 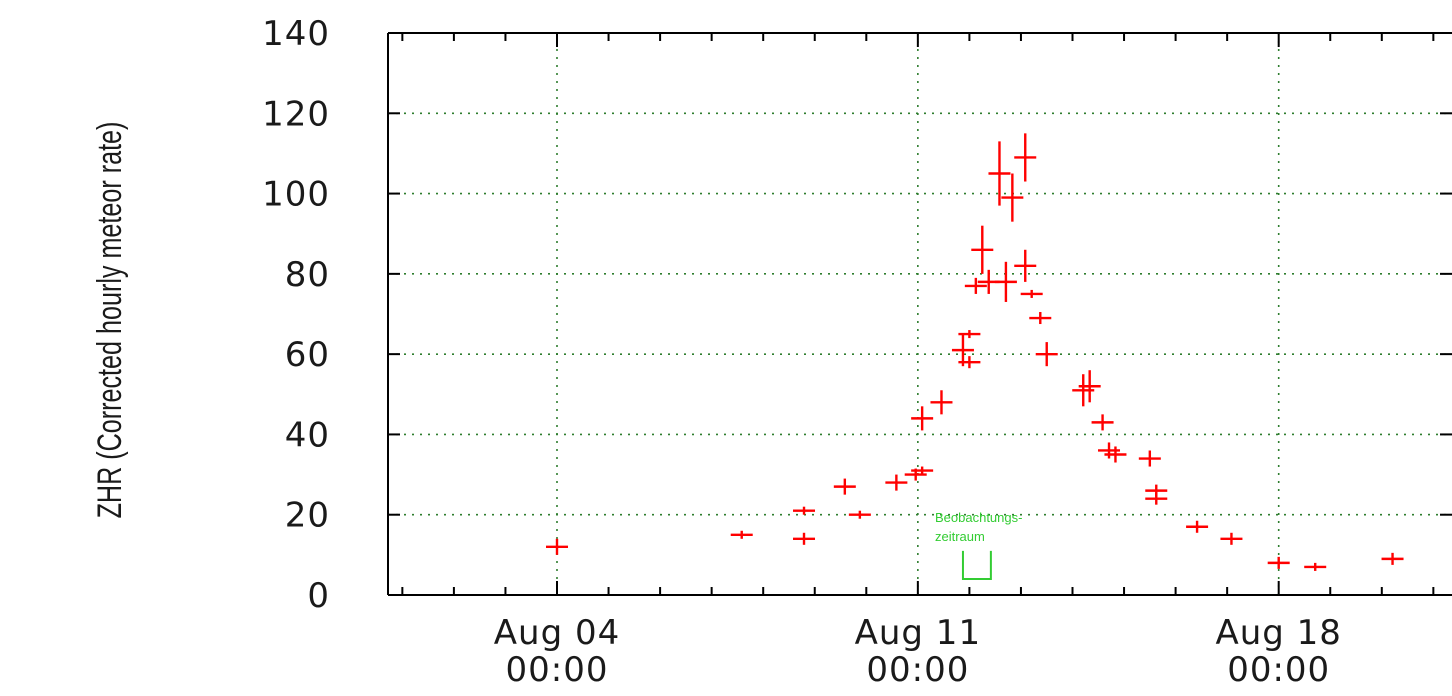 What do you see at coordinates (960, 536) in the screenshot?
I see `annotation-text-line2: zeitraum` at bounding box center [960, 536].